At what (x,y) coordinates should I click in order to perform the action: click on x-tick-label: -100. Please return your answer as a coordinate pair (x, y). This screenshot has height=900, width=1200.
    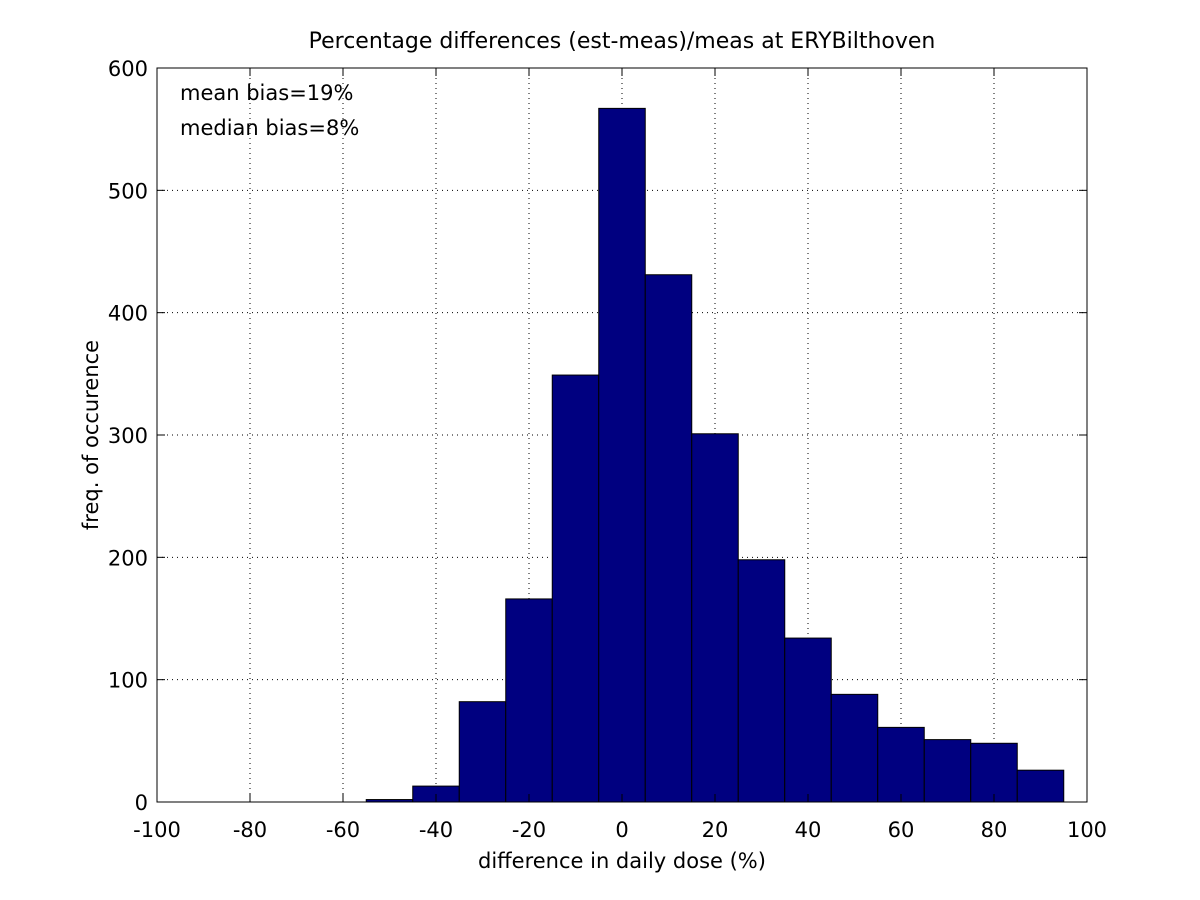
    Looking at the image, I should click on (157, 830).